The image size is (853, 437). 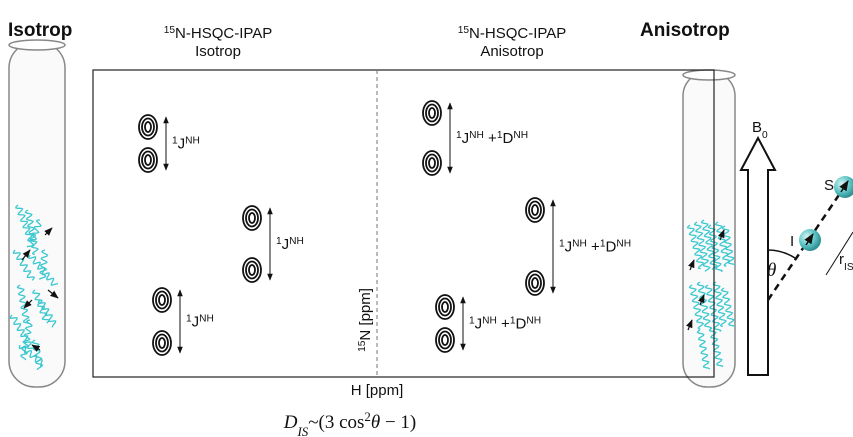 What do you see at coordinates (781, 254) in the screenshot?
I see `angle-arc` at bounding box center [781, 254].